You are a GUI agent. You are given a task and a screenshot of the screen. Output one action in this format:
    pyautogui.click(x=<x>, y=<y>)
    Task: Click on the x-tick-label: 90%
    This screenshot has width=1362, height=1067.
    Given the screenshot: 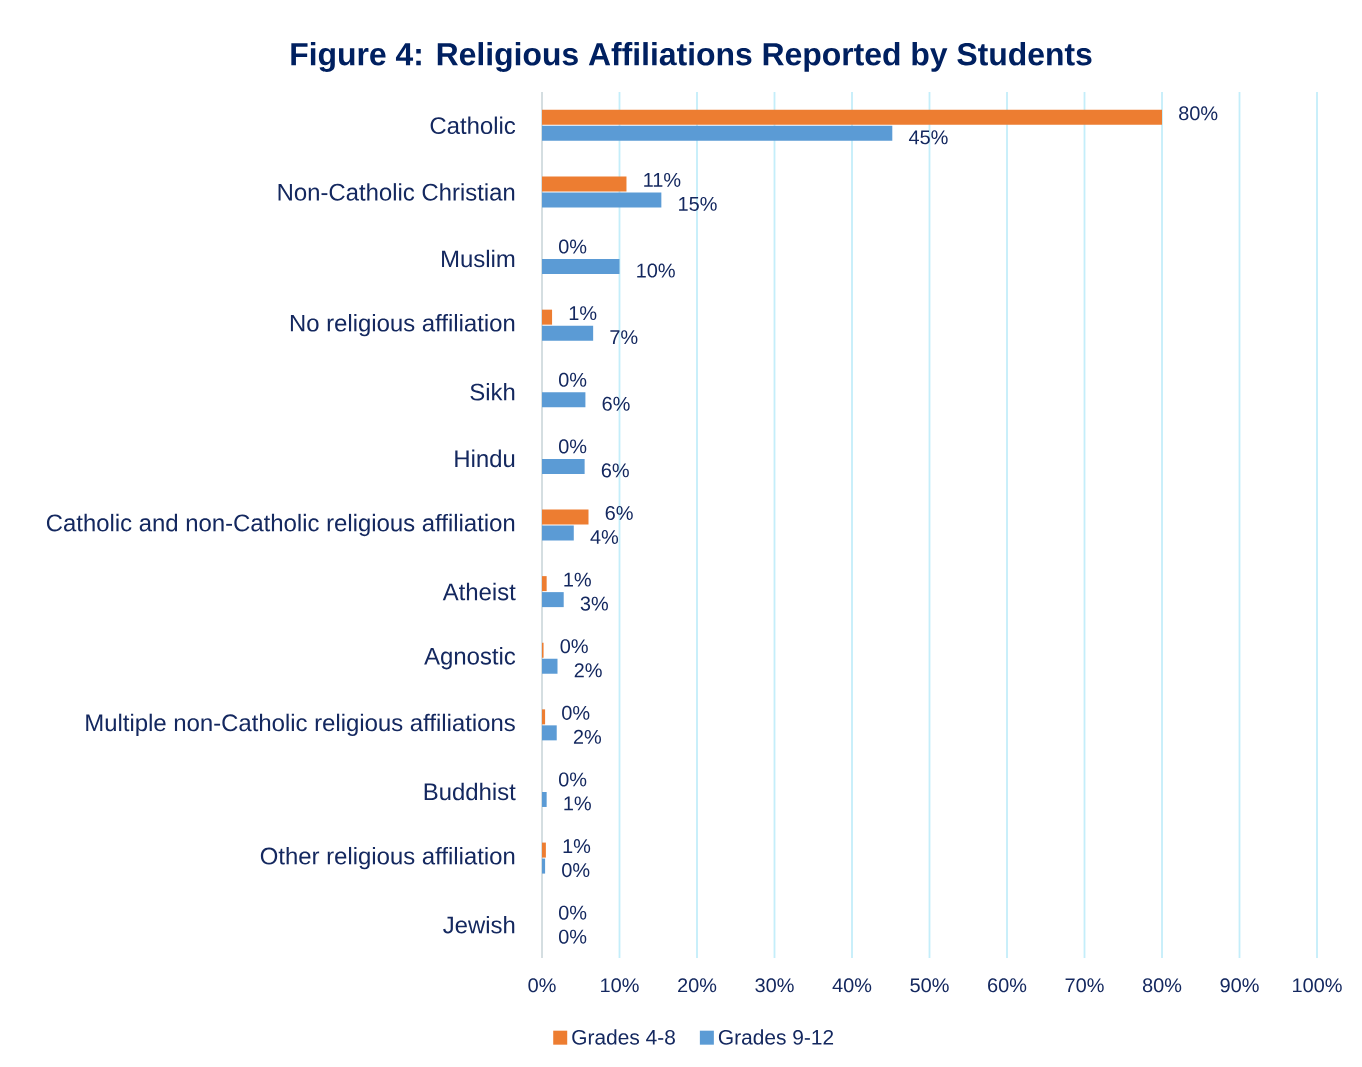 What is the action you would take?
    pyautogui.click(x=1239, y=985)
    